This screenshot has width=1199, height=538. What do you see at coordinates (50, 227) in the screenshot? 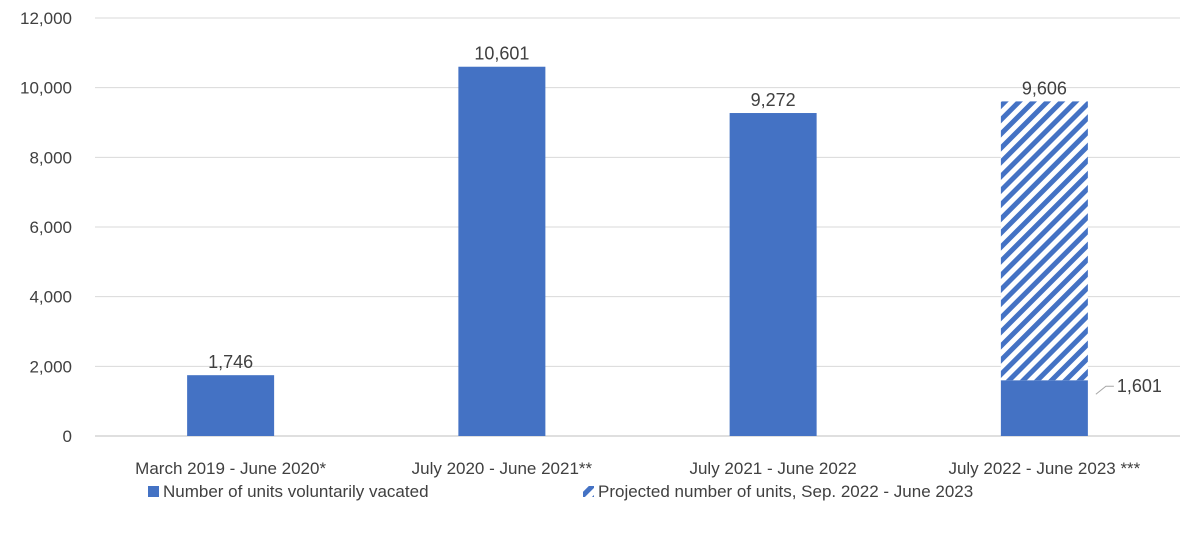
I see `y-tick-label: 6,000` at bounding box center [50, 227].